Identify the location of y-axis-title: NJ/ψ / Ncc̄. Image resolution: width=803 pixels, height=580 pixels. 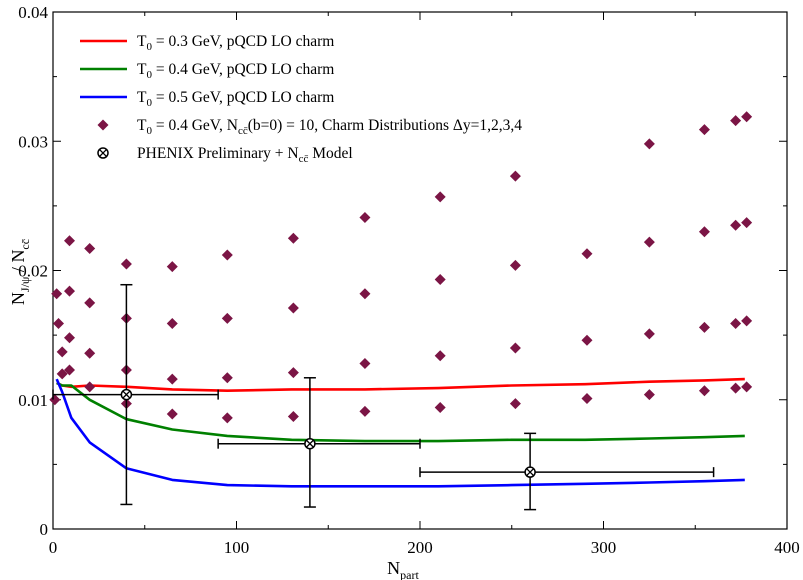
(20, 272).